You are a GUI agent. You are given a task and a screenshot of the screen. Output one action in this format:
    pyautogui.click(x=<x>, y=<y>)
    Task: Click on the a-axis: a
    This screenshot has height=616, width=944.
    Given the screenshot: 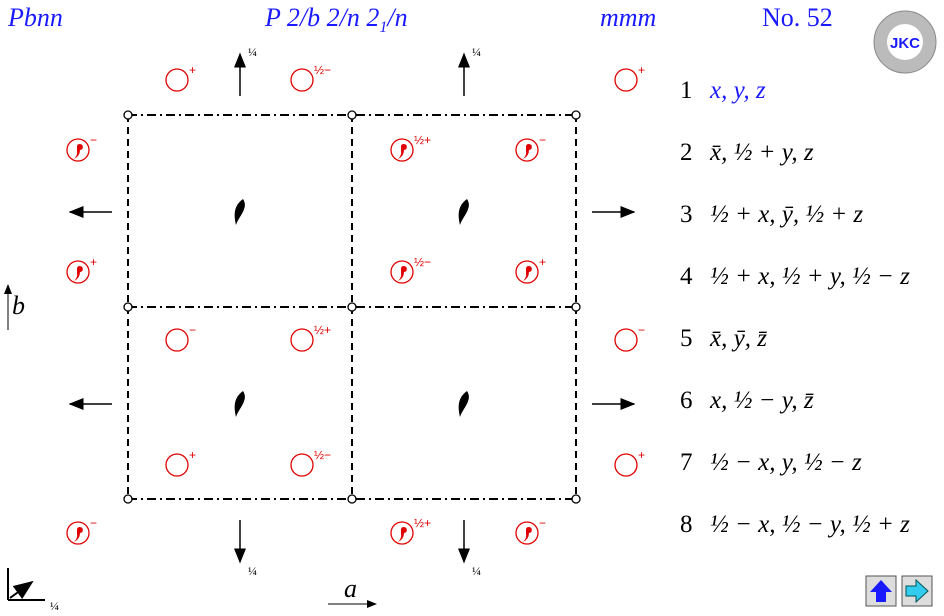 What is the action you would take?
    pyautogui.click(x=352, y=591)
    